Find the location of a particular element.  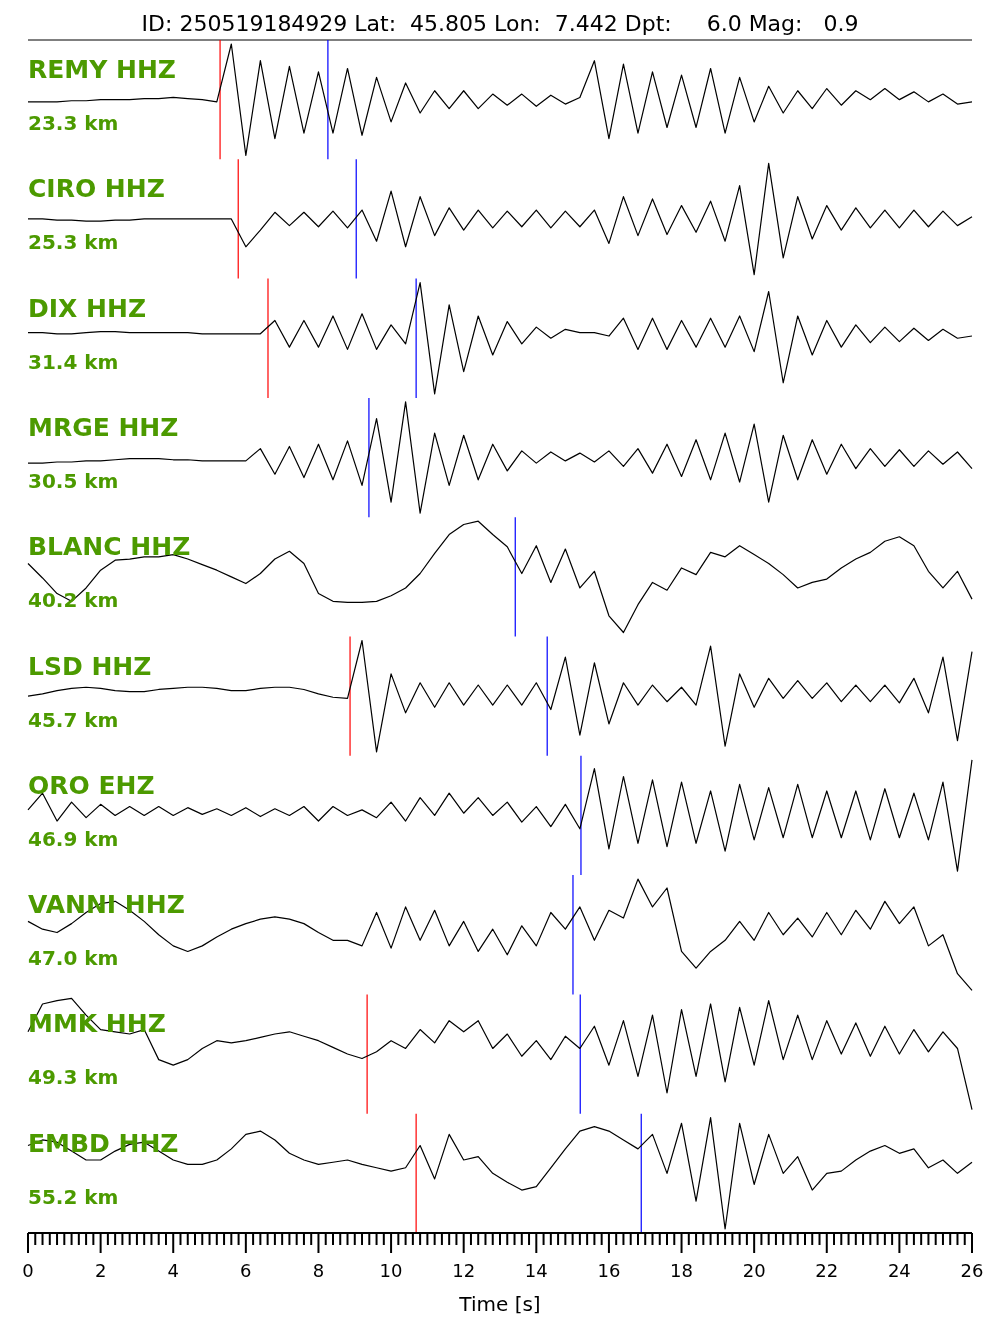

annotation: 30.5 km is located at coordinates (73, 480).